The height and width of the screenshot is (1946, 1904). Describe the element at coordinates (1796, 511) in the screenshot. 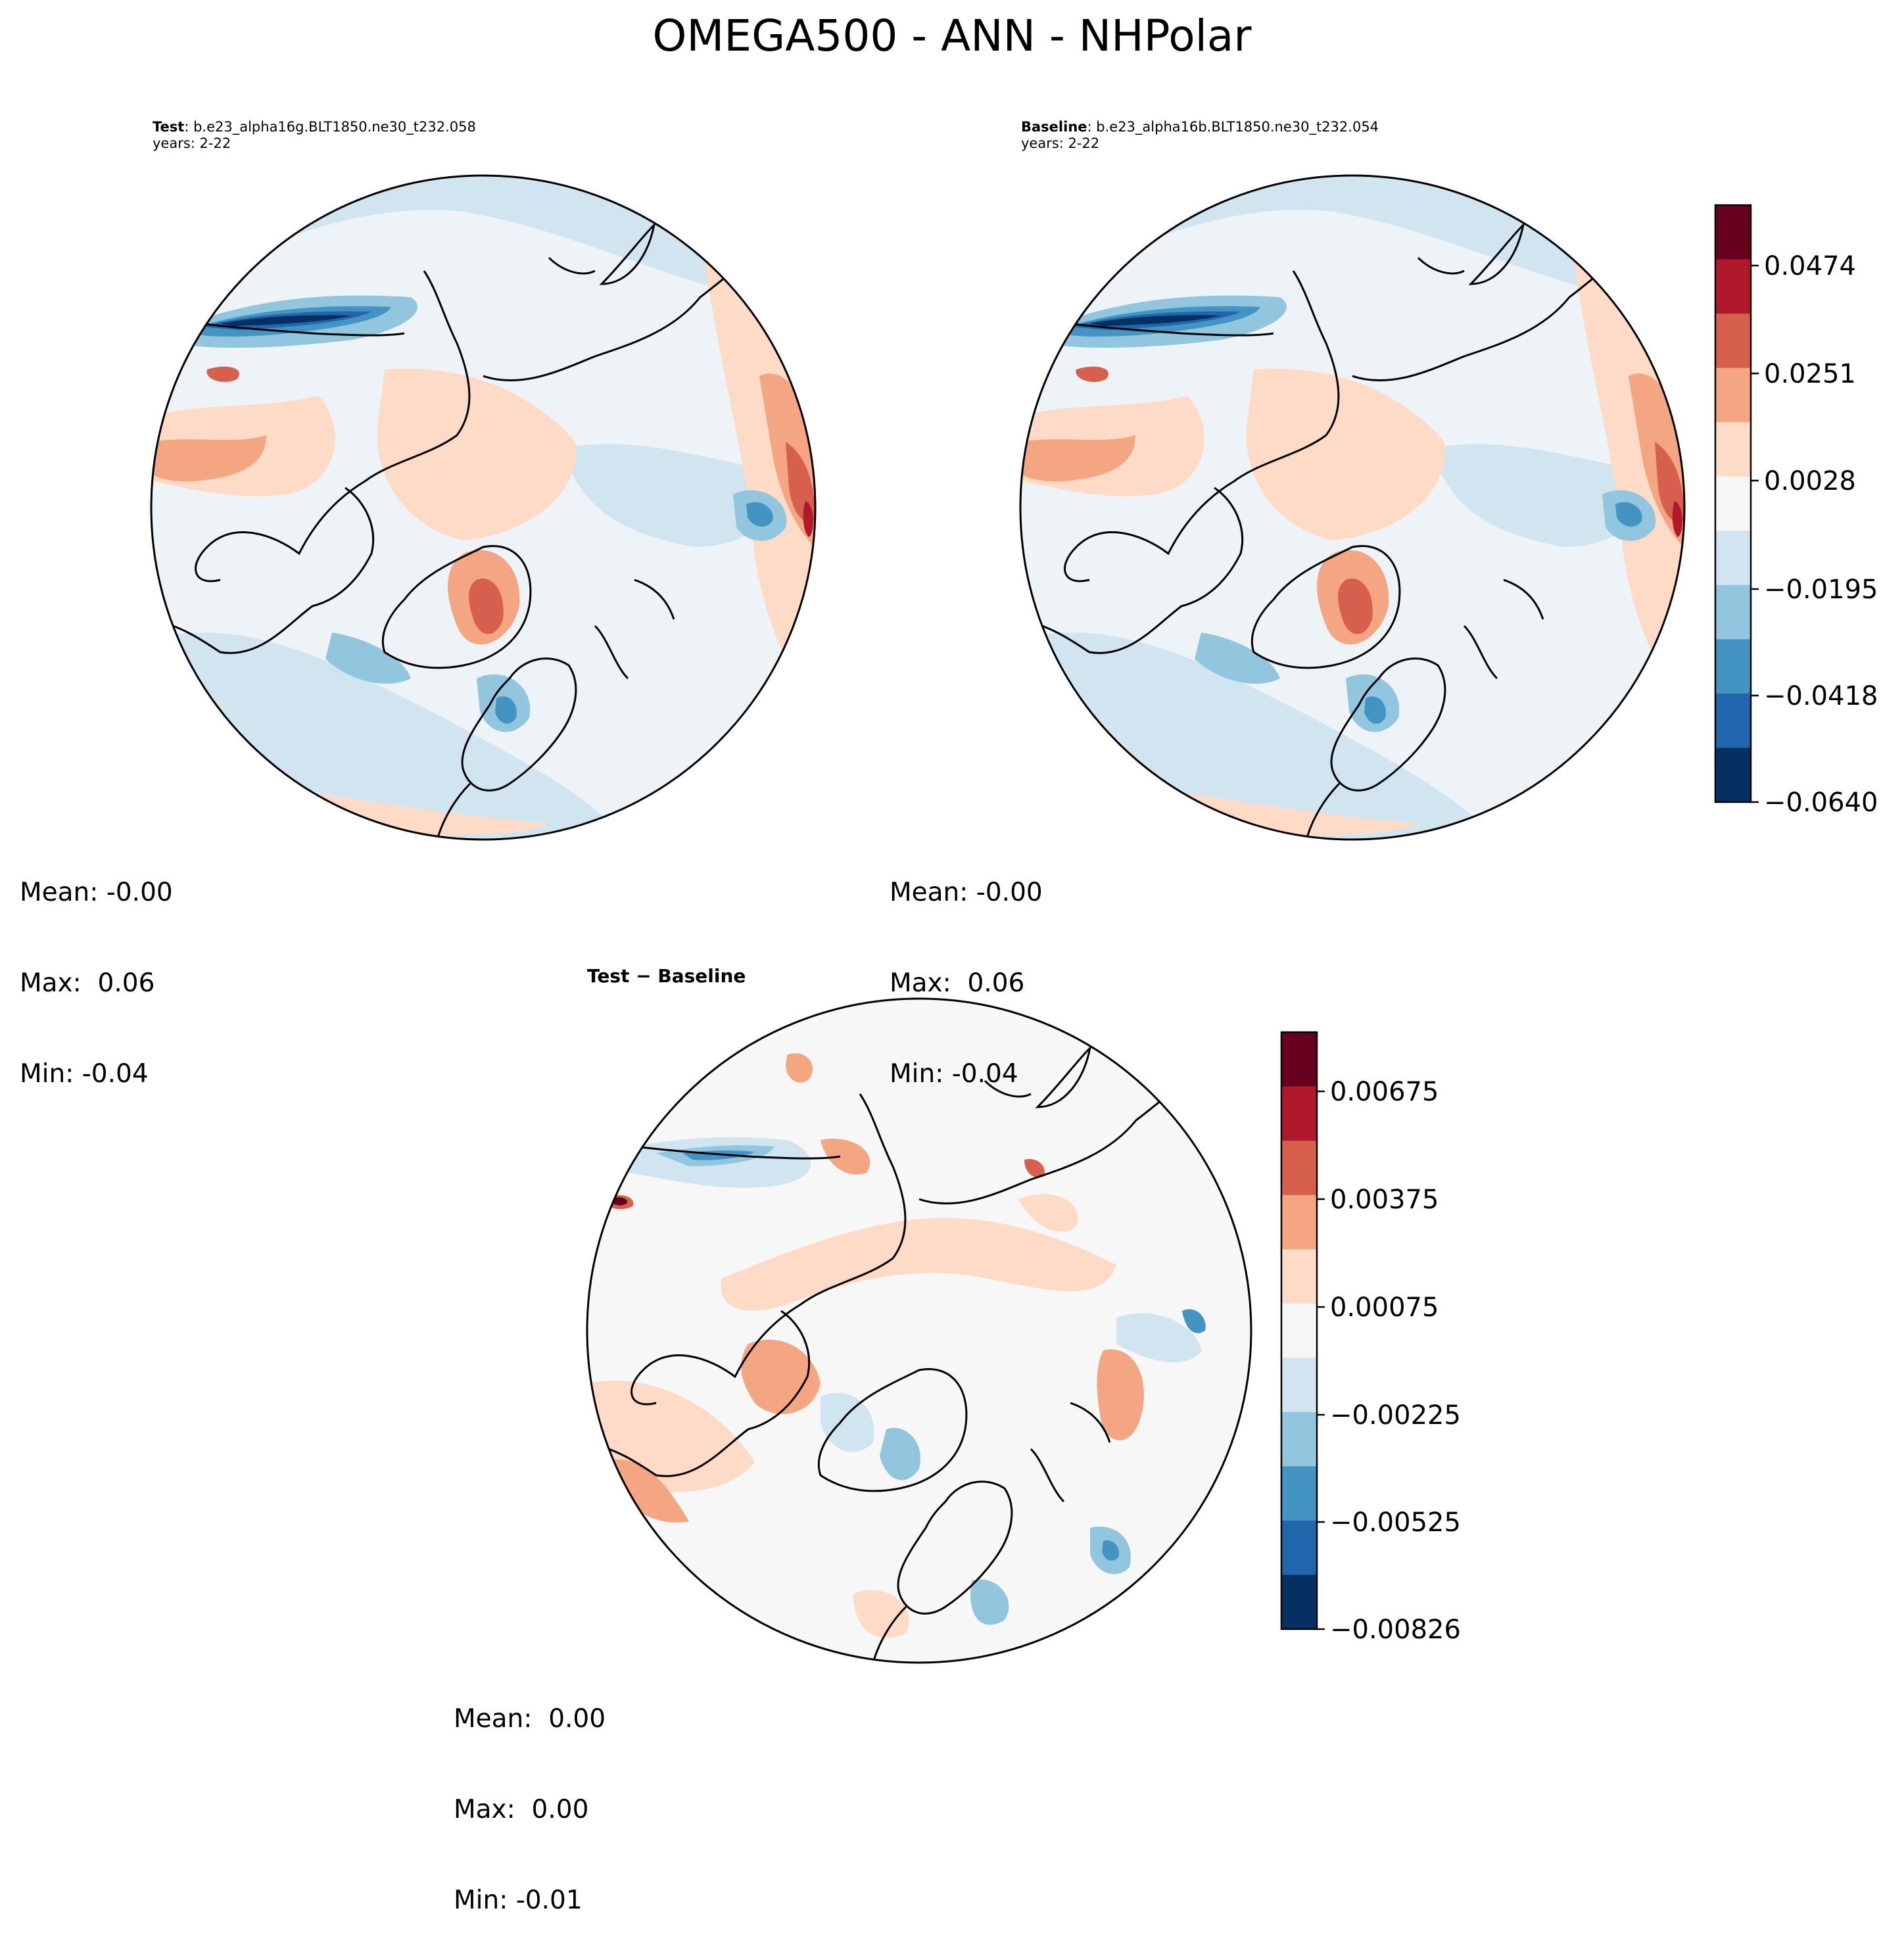

I see `main-colorbar: 0.0474 0.0251 0.0028 −0.0195 −0.0418 −0.0640` at that location.